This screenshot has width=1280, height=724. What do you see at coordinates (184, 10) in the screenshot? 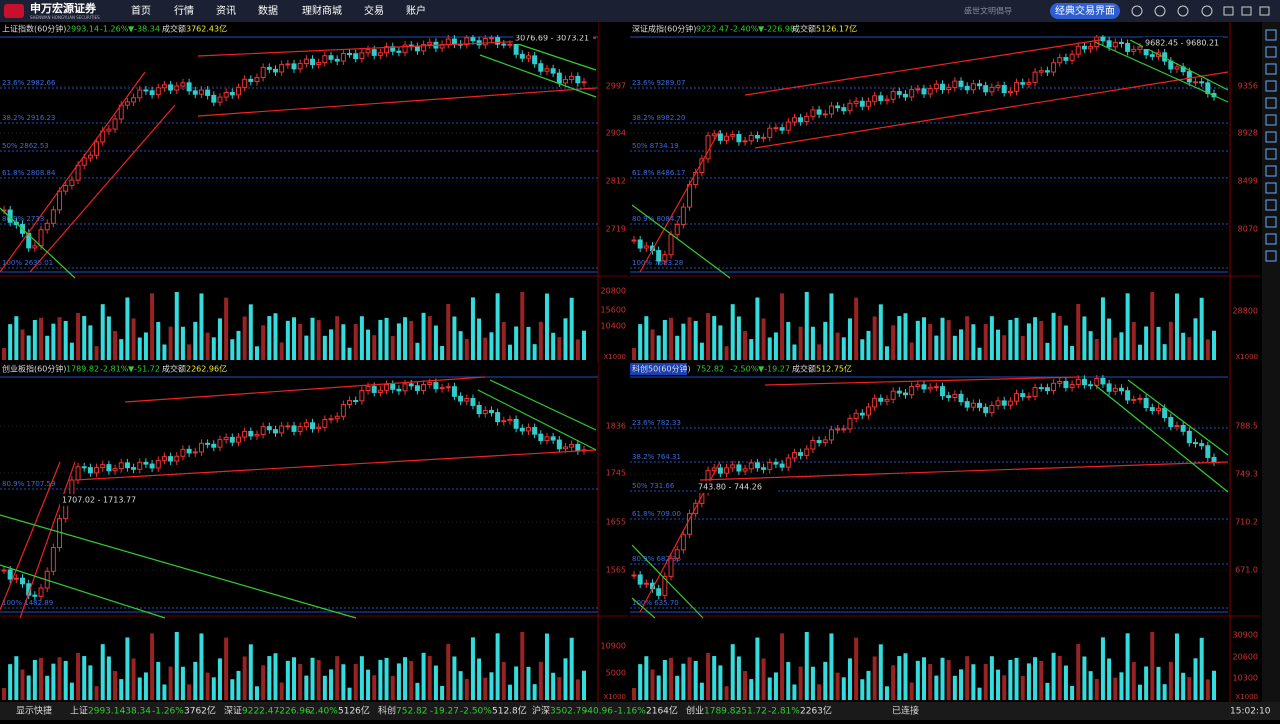
I see `menu-item: 行情` at bounding box center [184, 10].